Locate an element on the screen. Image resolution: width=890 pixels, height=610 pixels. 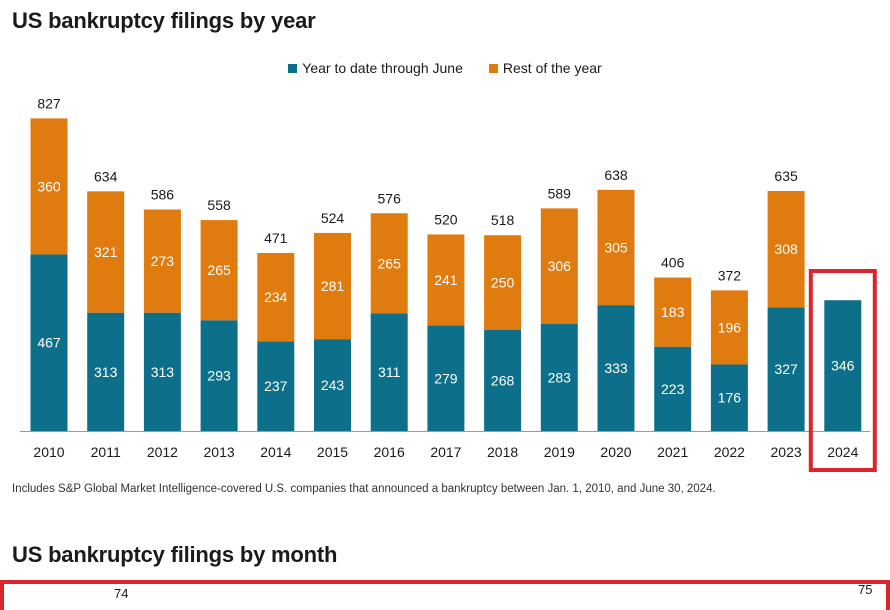
x-tick-label-2020: 2020 is located at coordinates (615, 452).